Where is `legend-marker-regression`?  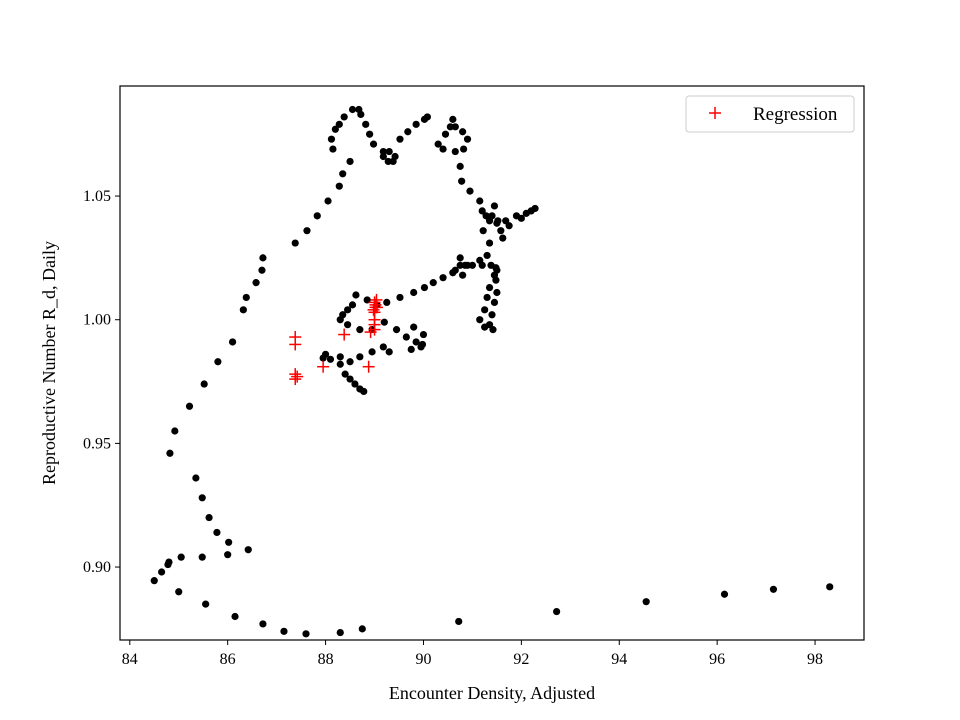 legend-marker-regression is located at coordinates (715, 113).